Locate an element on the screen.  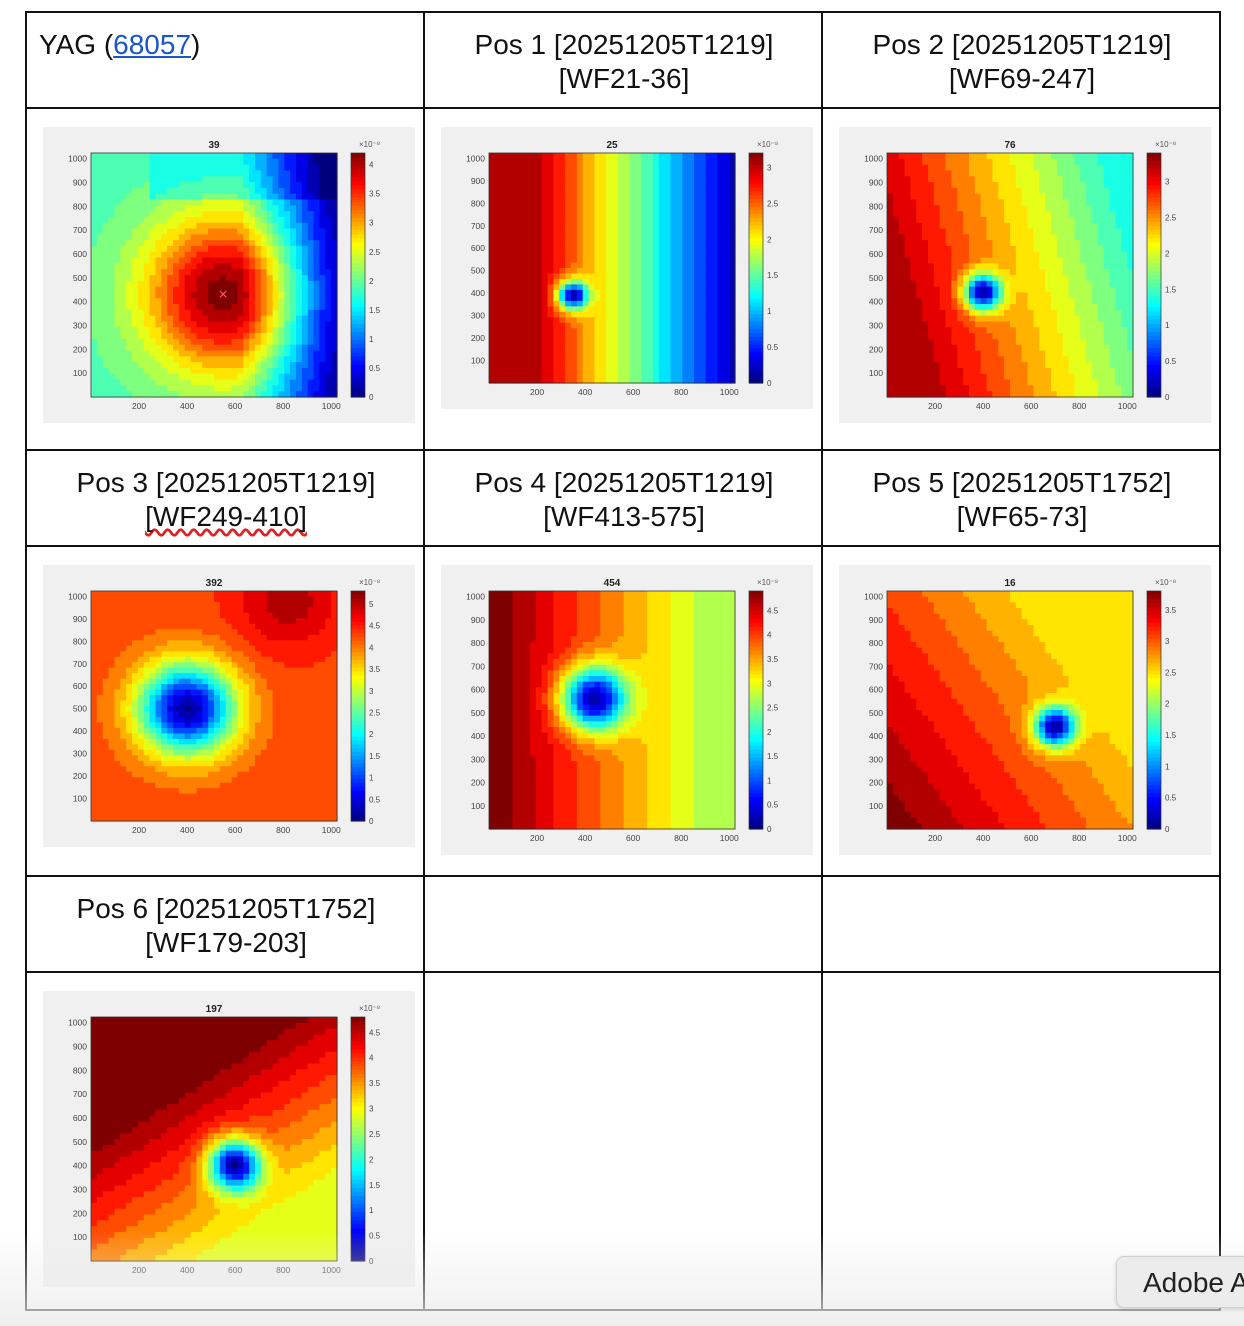
yag-link: 68057 is located at coordinates (152, 44).